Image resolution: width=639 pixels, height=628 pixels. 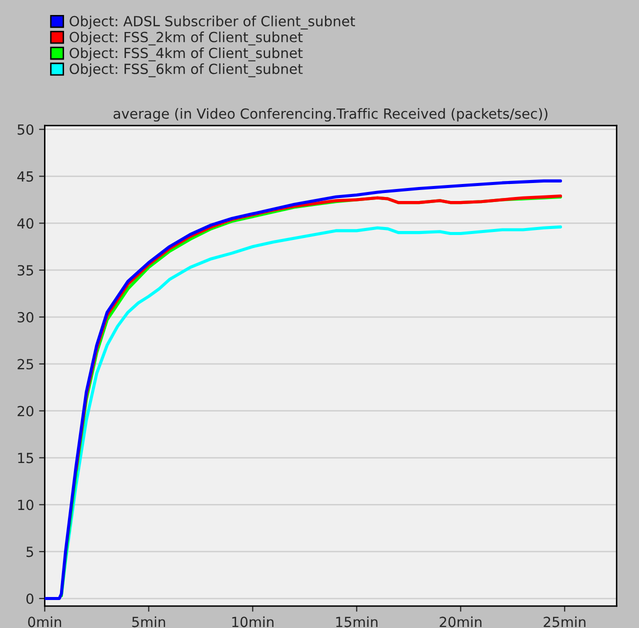 What do you see at coordinates (30, 598) in the screenshot?
I see `y-tick-label: 0` at bounding box center [30, 598].